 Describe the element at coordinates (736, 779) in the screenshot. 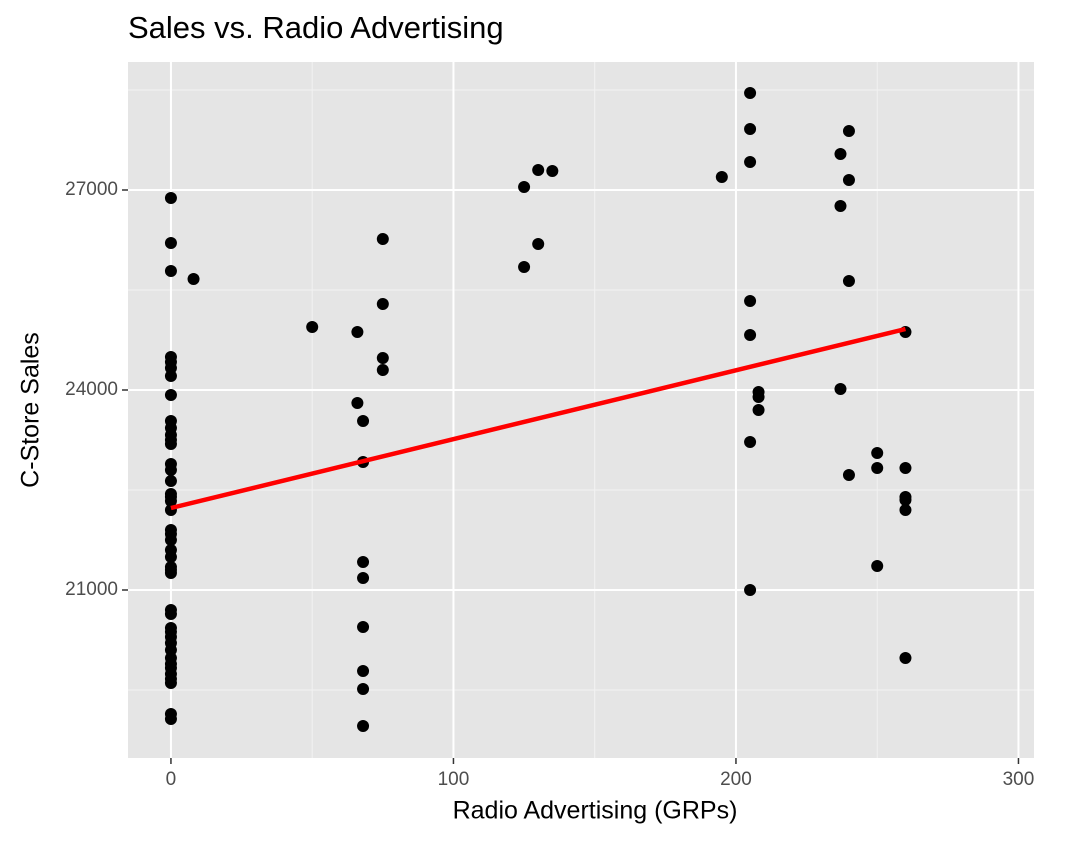

I see `x-tick-label: 200` at that location.